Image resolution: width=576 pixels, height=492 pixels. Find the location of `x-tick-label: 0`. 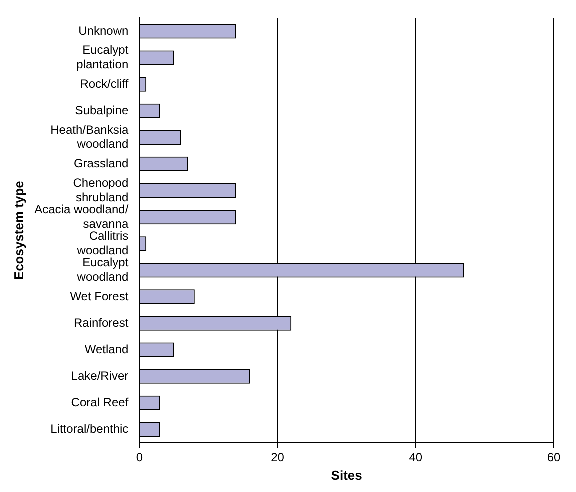

x-tick-label: 0 is located at coordinates (140, 457).